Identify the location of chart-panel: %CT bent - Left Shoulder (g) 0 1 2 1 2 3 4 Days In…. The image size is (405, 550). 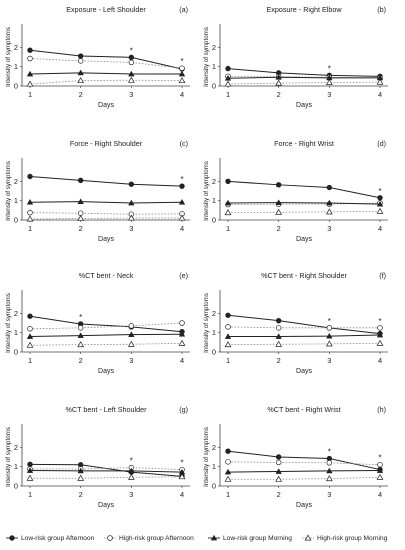
(97, 457).